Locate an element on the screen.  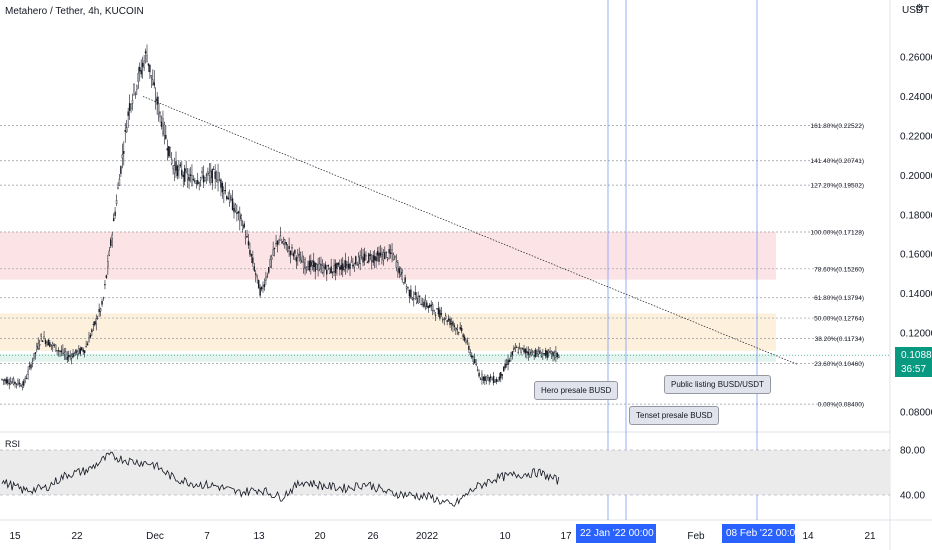
time-axis-tick: 15 is located at coordinates (15, 536).